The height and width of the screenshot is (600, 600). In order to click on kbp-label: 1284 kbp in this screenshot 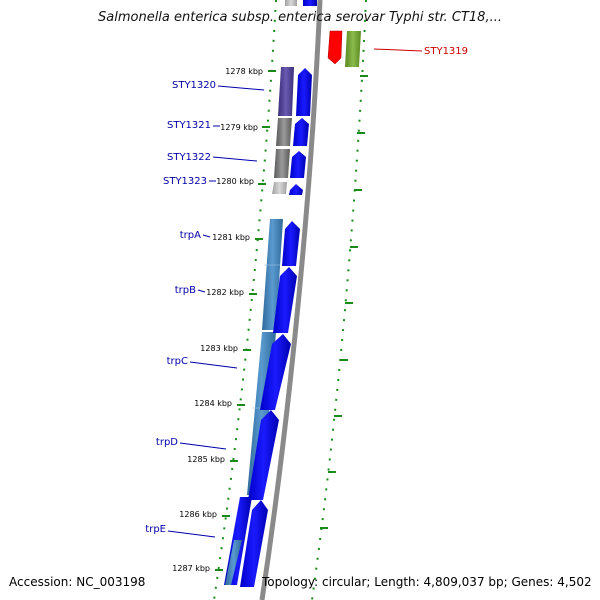, I will do `click(213, 403)`.